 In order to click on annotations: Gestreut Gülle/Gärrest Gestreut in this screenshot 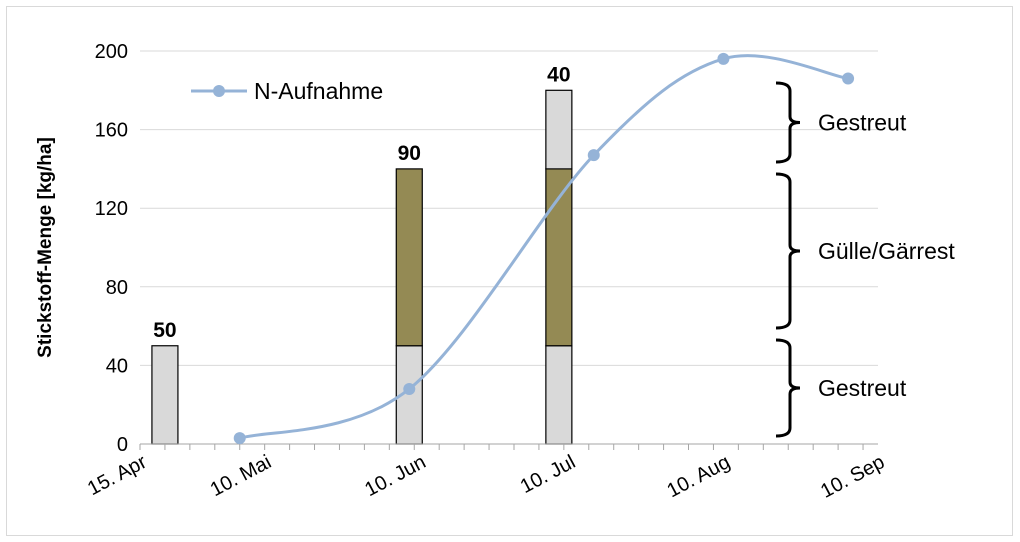, I will do `click(865, 259)`.